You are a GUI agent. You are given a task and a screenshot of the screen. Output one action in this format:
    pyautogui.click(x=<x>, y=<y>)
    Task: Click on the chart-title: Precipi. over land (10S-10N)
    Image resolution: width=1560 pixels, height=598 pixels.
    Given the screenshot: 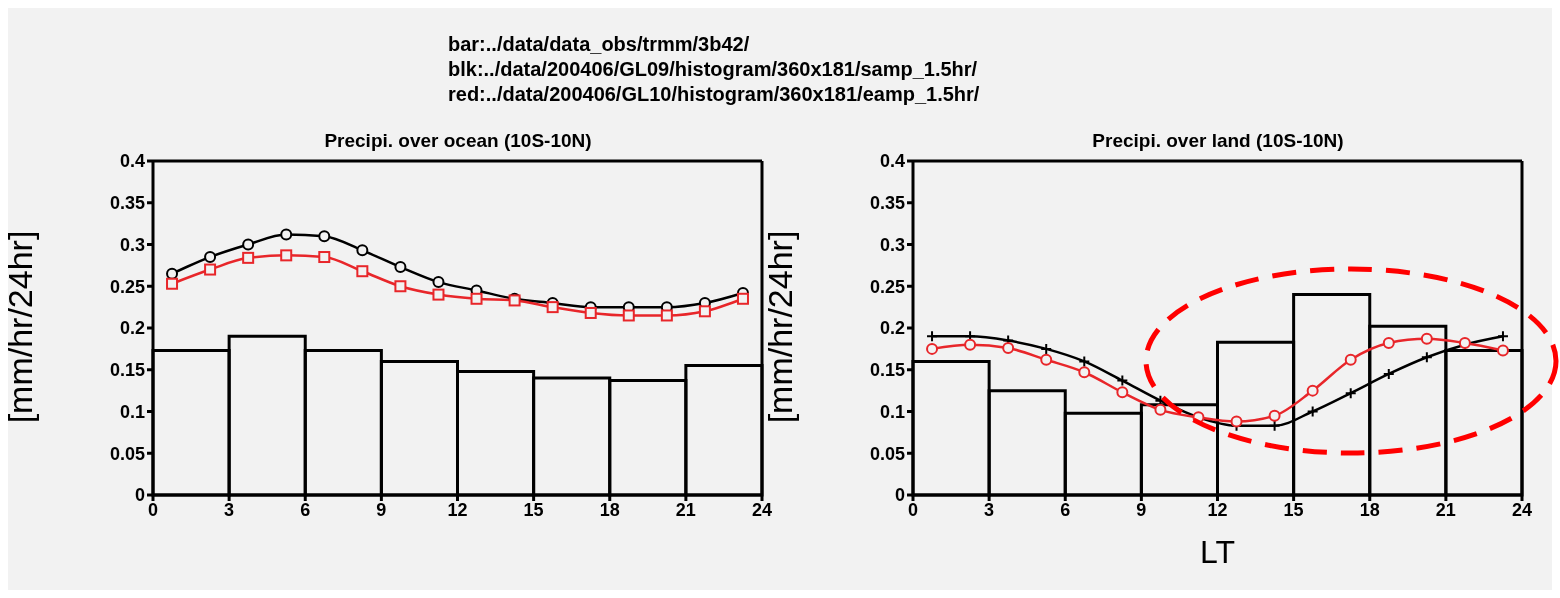 What is the action you would take?
    pyautogui.click(x=1218, y=141)
    